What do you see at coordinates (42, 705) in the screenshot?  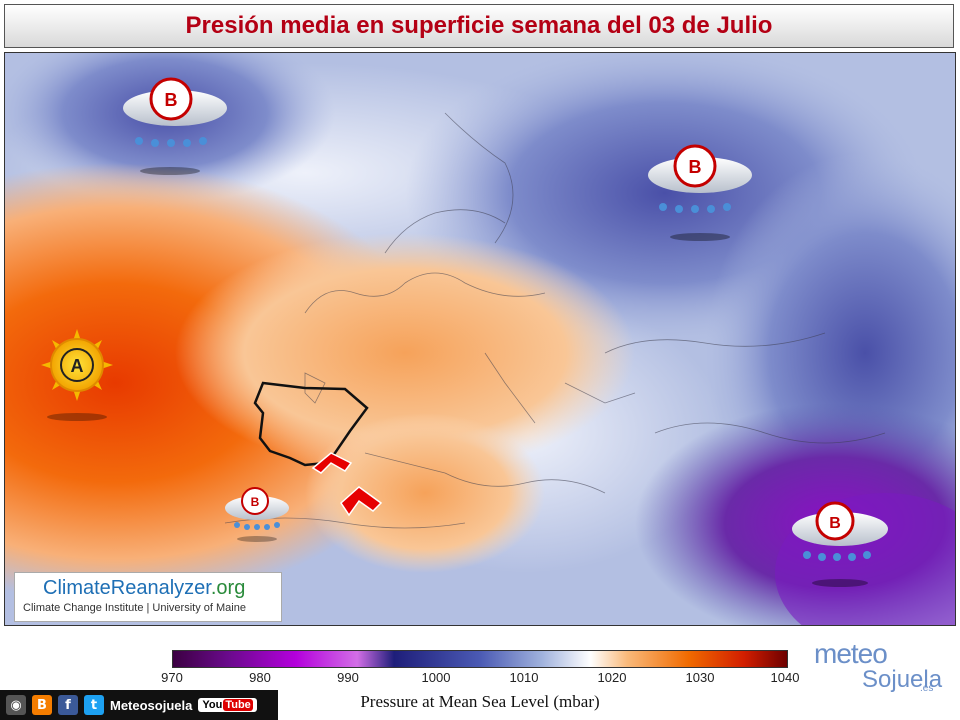 I see `blogger-icon: B` at bounding box center [42, 705].